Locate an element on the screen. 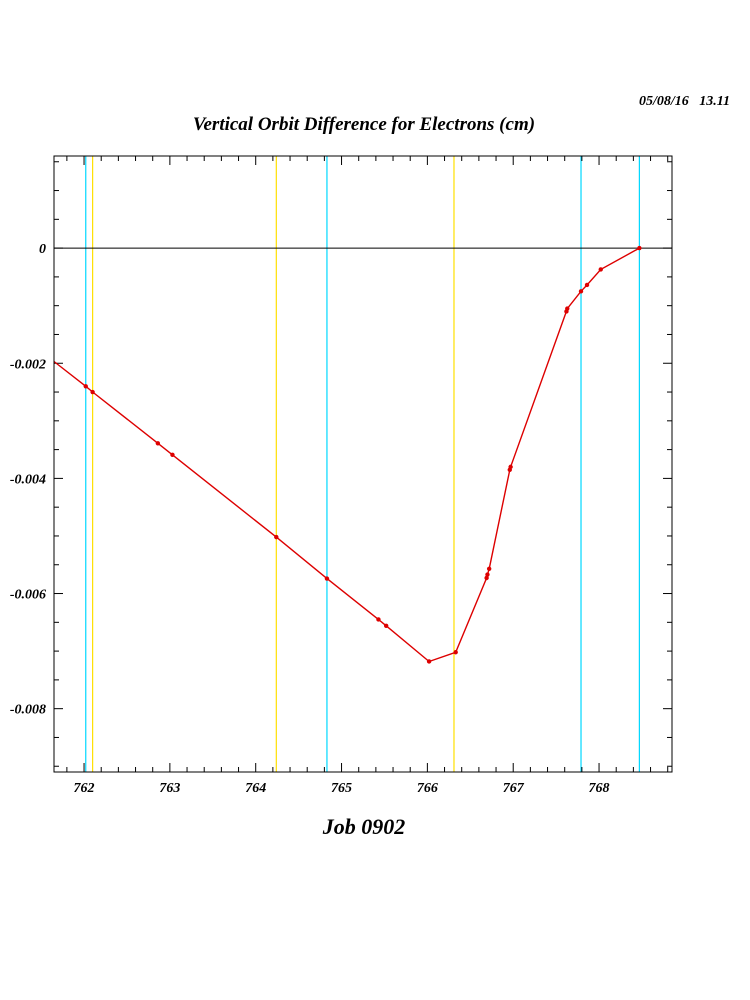 The height and width of the screenshot is (1000, 750). y-tick-label-0: 0 is located at coordinates (42, 249).